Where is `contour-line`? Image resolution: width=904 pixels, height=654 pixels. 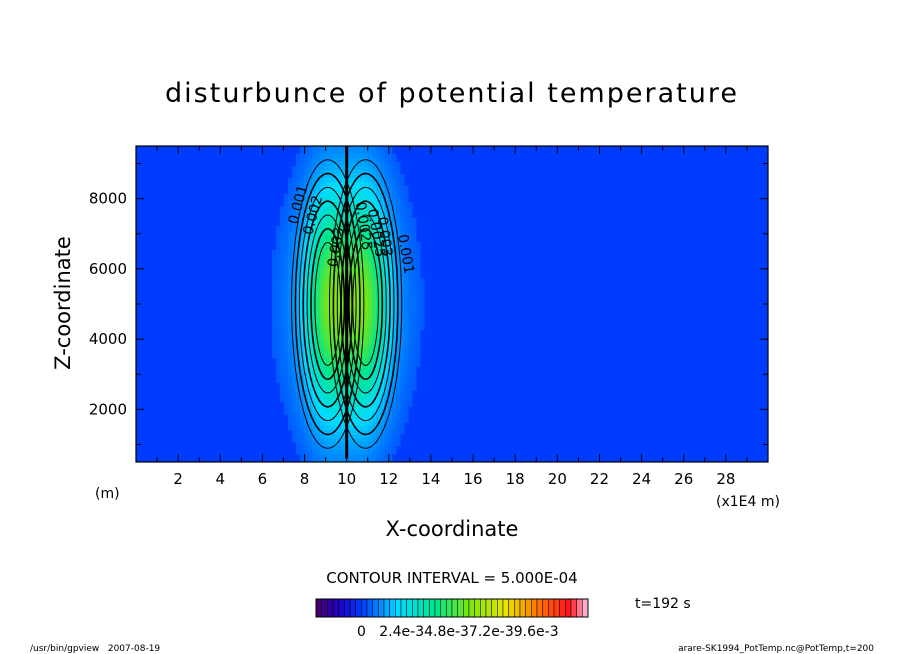
contour-line is located at coordinates (327, 304).